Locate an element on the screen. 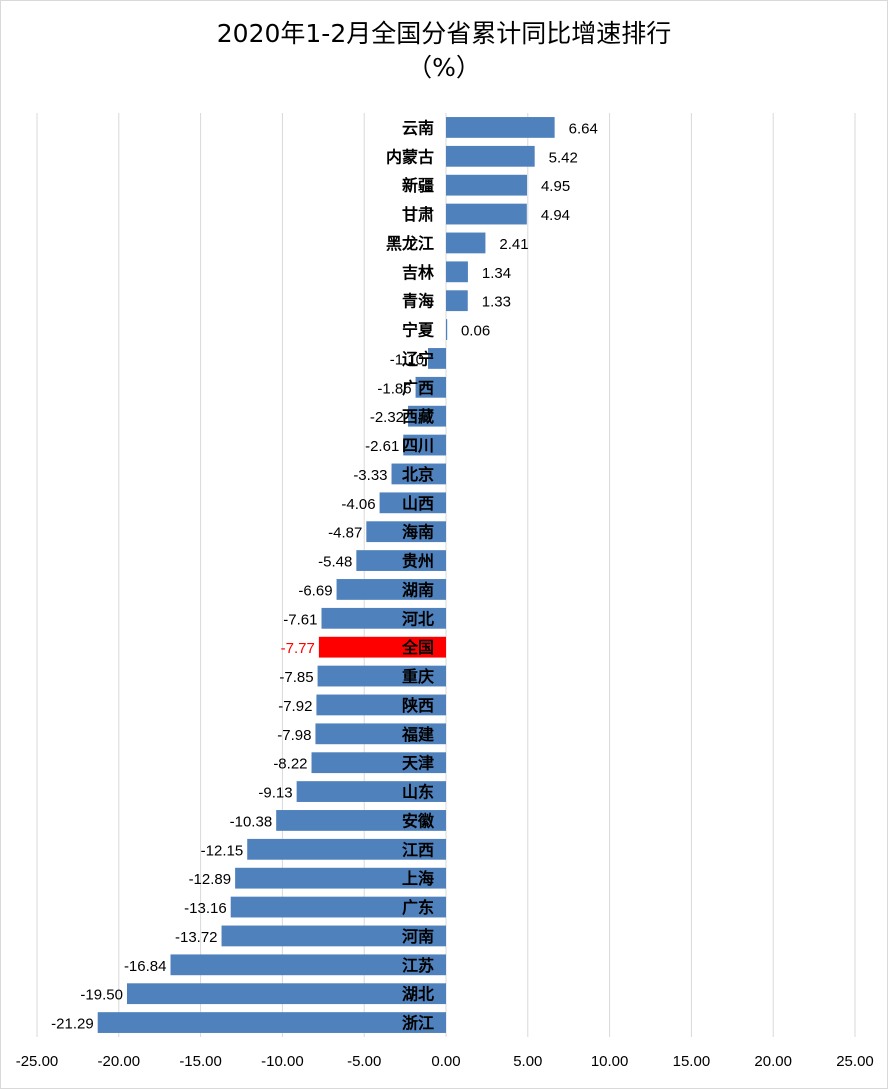  category-label: 青海 is located at coordinates (418, 301).